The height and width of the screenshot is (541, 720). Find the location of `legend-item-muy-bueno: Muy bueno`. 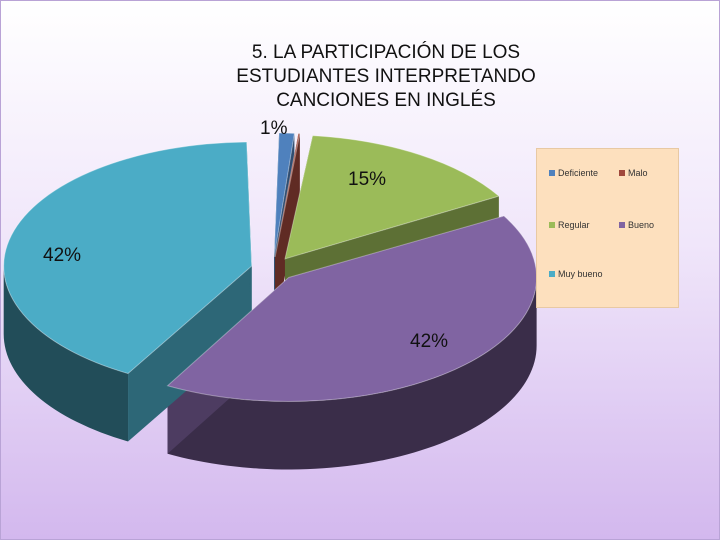

legend-item-muy-bueno: Muy bueno is located at coordinates (576, 274).